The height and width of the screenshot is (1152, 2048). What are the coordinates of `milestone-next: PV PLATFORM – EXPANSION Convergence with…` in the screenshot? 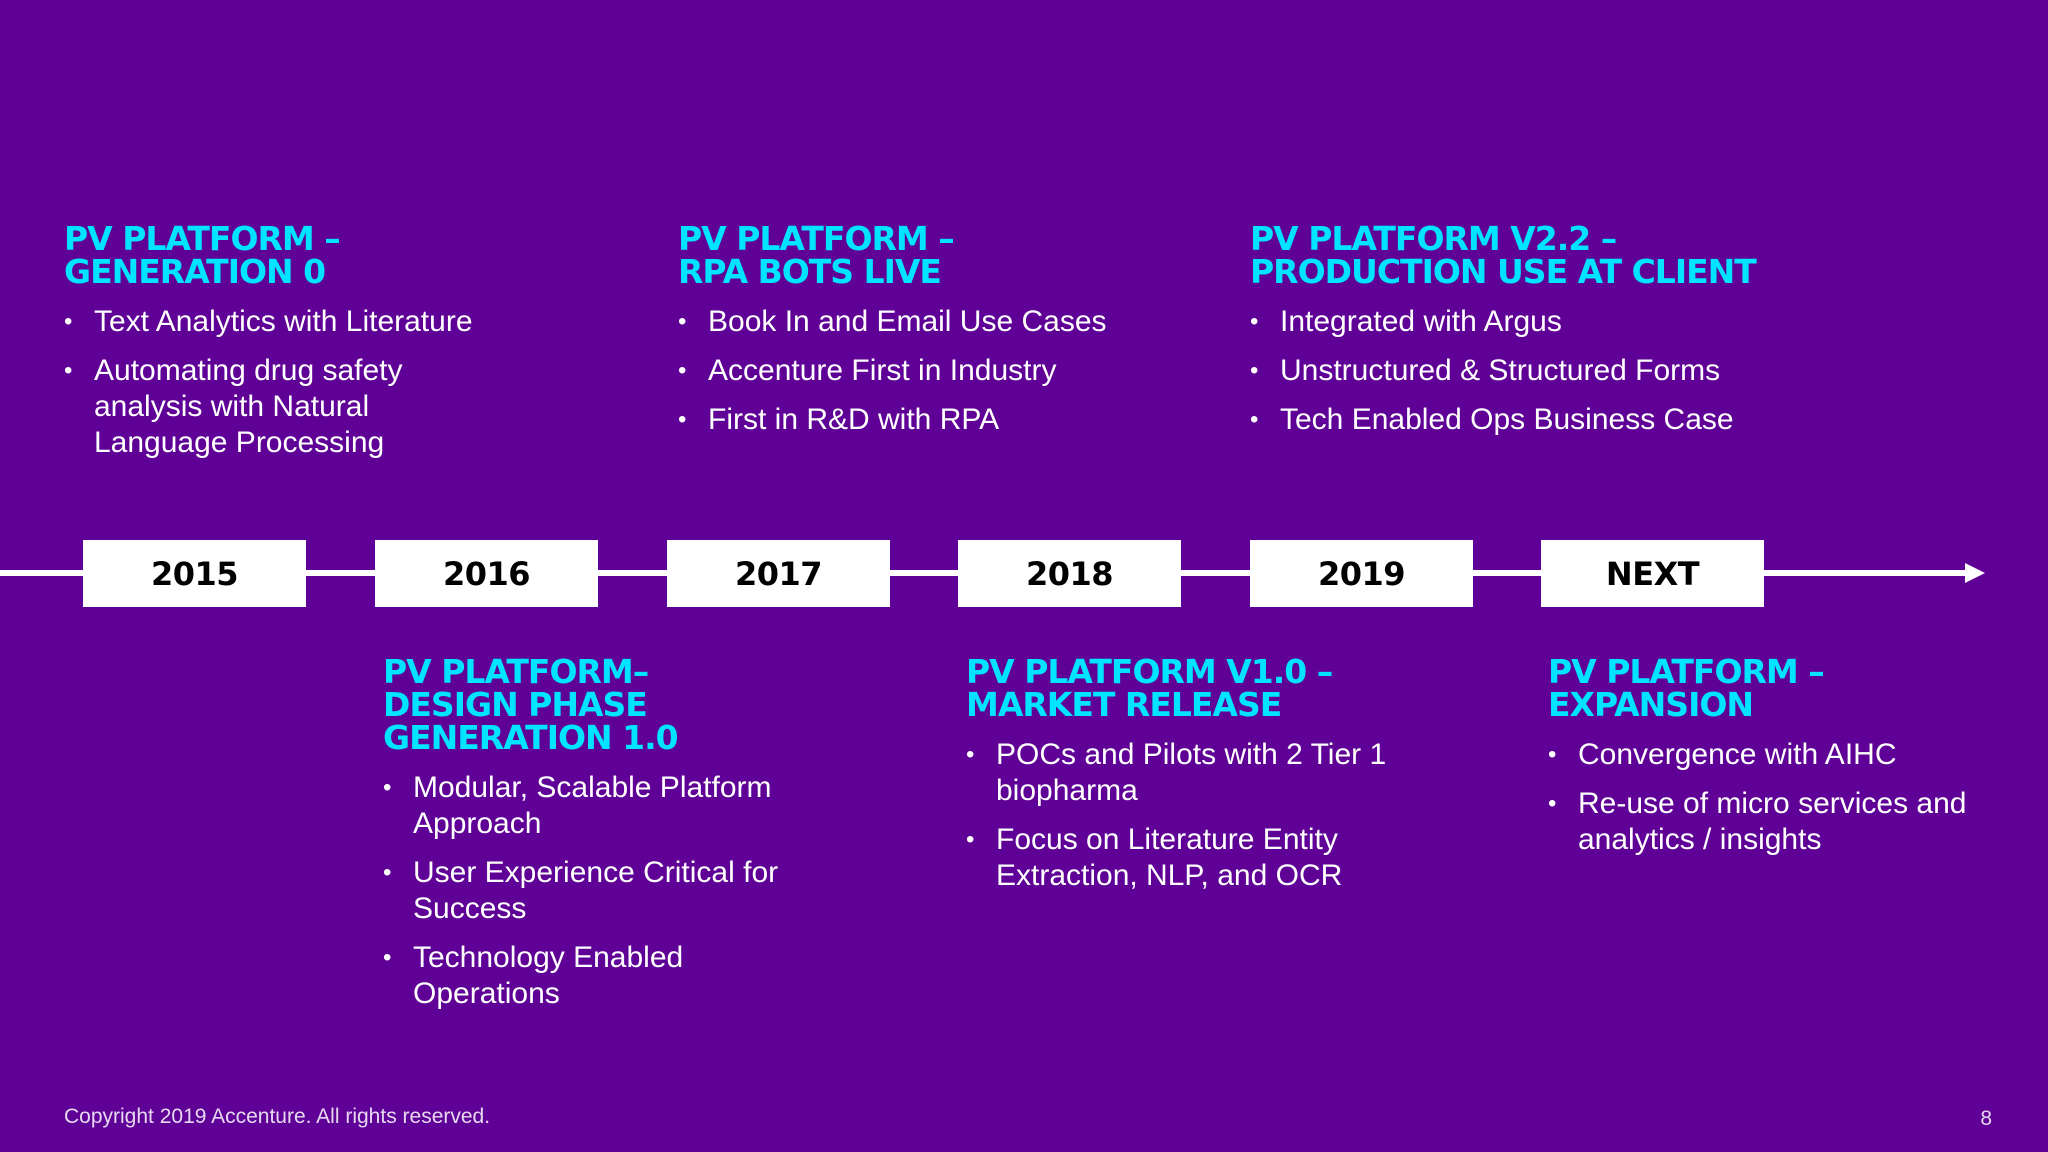 It's located at (1783, 763).